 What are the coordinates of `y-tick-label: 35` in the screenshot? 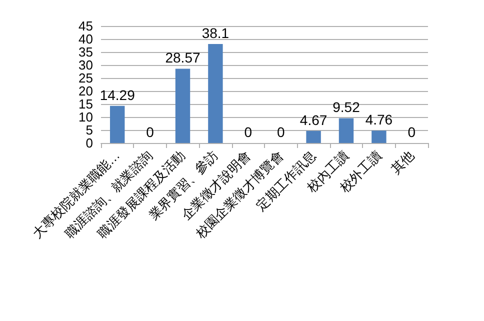 It's located at (85, 52).